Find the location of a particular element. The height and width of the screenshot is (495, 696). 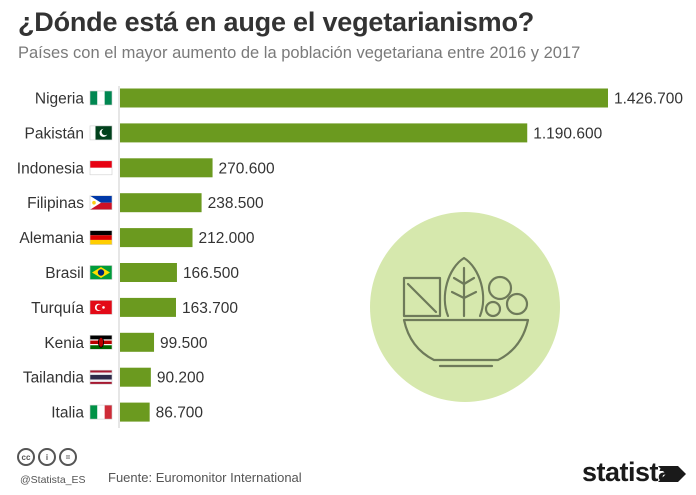

value-label: 163.700 is located at coordinates (210, 308).